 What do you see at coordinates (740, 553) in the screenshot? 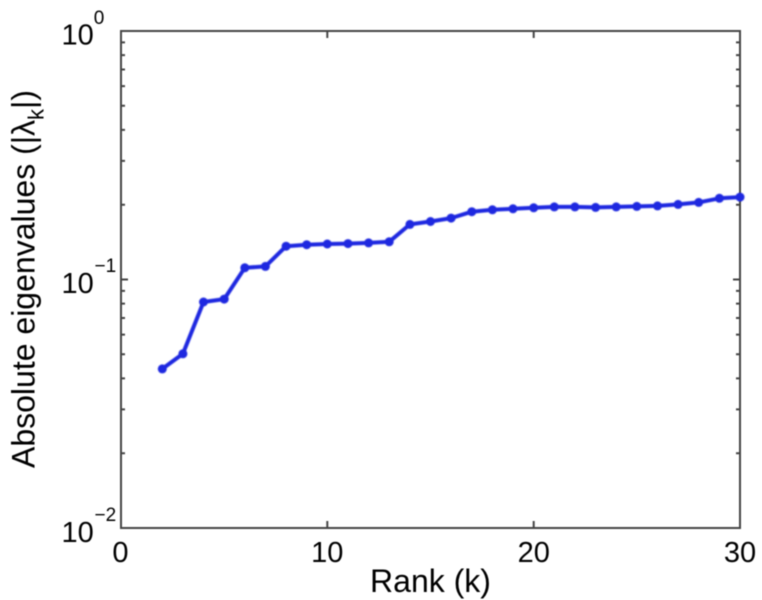
I see `svg-text: 30` at bounding box center [740, 553].